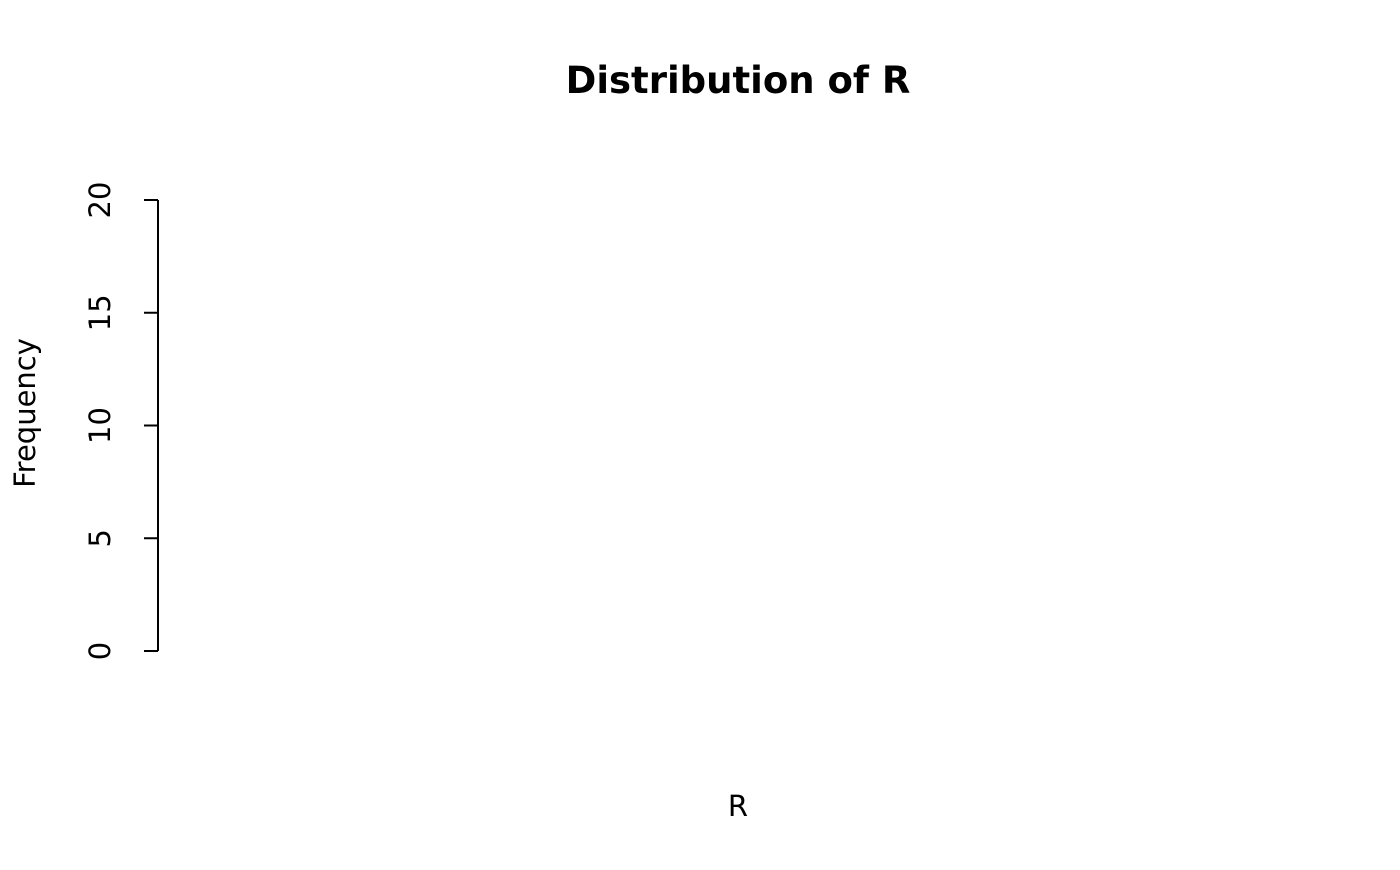  I want to click on x-axis-label: R, so click(738, 806).